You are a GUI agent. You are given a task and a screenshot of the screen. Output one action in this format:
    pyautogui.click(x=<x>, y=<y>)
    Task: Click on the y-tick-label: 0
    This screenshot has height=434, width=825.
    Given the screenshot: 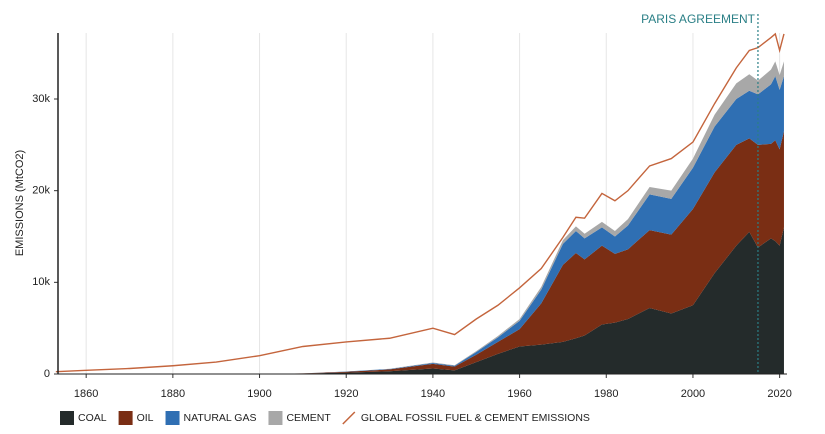 What is the action you would take?
    pyautogui.click(x=47, y=374)
    